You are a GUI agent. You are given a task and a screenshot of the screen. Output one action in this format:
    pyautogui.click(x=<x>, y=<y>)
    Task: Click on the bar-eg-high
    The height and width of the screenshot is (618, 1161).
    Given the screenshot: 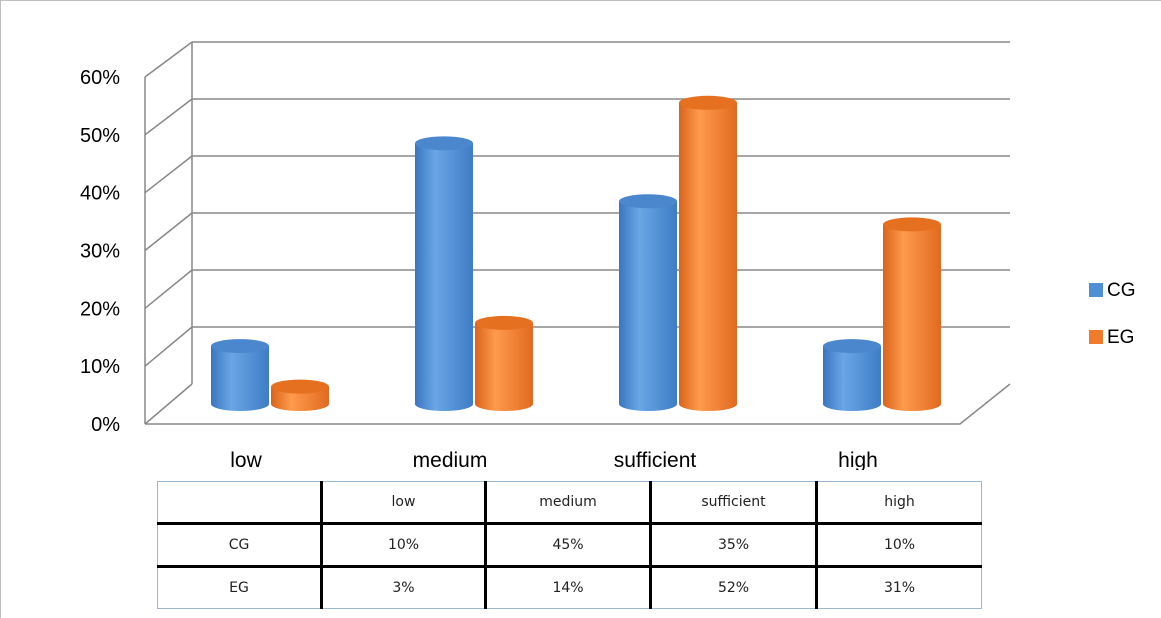 What is the action you would take?
    pyautogui.click(x=912, y=314)
    